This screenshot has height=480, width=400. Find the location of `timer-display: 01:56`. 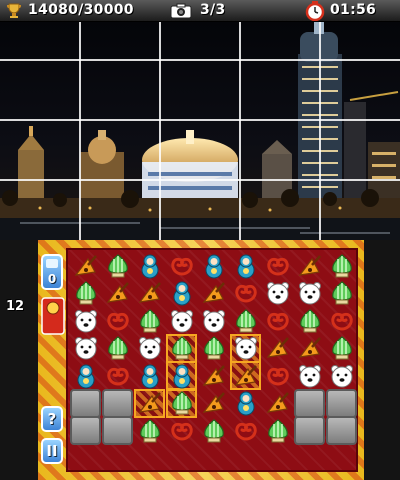

timer-display: 01:56 is located at coordinates (353, 10).